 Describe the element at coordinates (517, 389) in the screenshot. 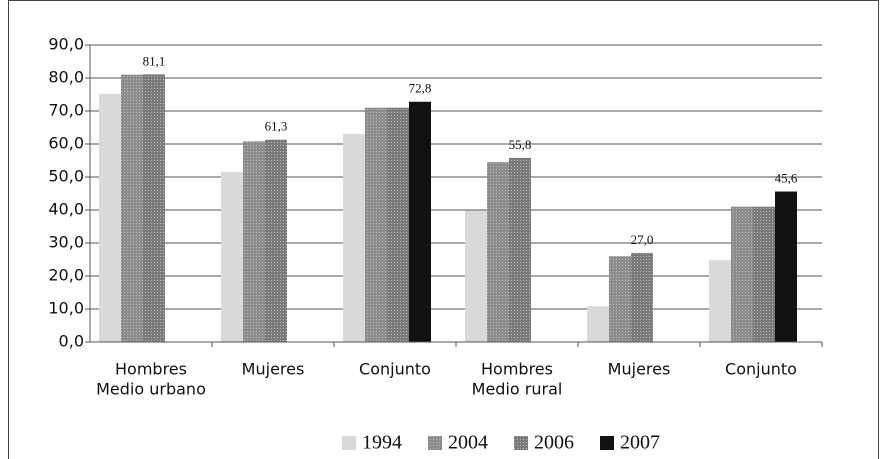

I see `x-tick-label: Medio rural` at that location.